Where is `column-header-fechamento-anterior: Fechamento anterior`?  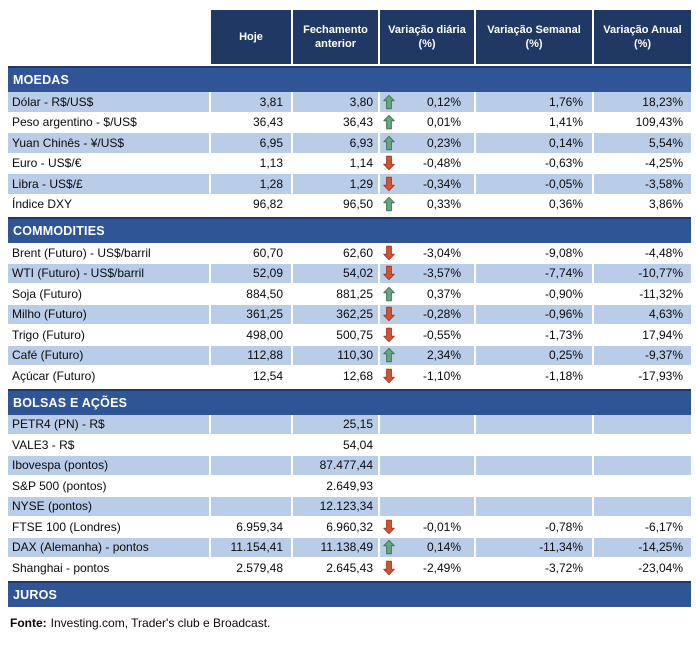 column-header-fechamento-anterior: Fechamento anterior is located at coordinates (334, 37).